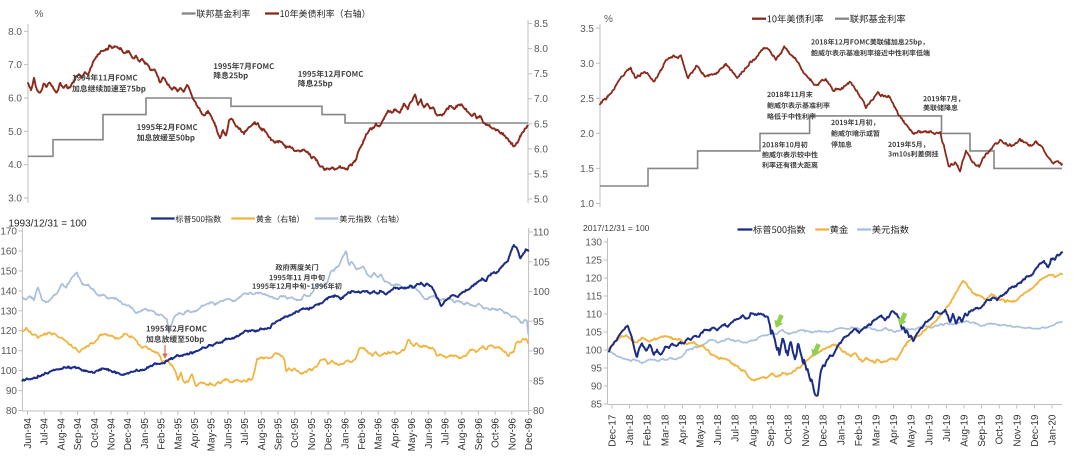 The height and width of the screenshot is (459, 1080). What do you see at coordinates (479, 434) in the screenshot?
I see `svg-text: Sep-96` at bounding box center [479, 434].